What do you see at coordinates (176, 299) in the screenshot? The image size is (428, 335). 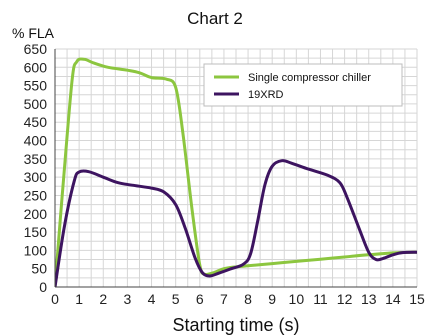 I see `x-tick-label: 5` at bounding box center [176, 299].